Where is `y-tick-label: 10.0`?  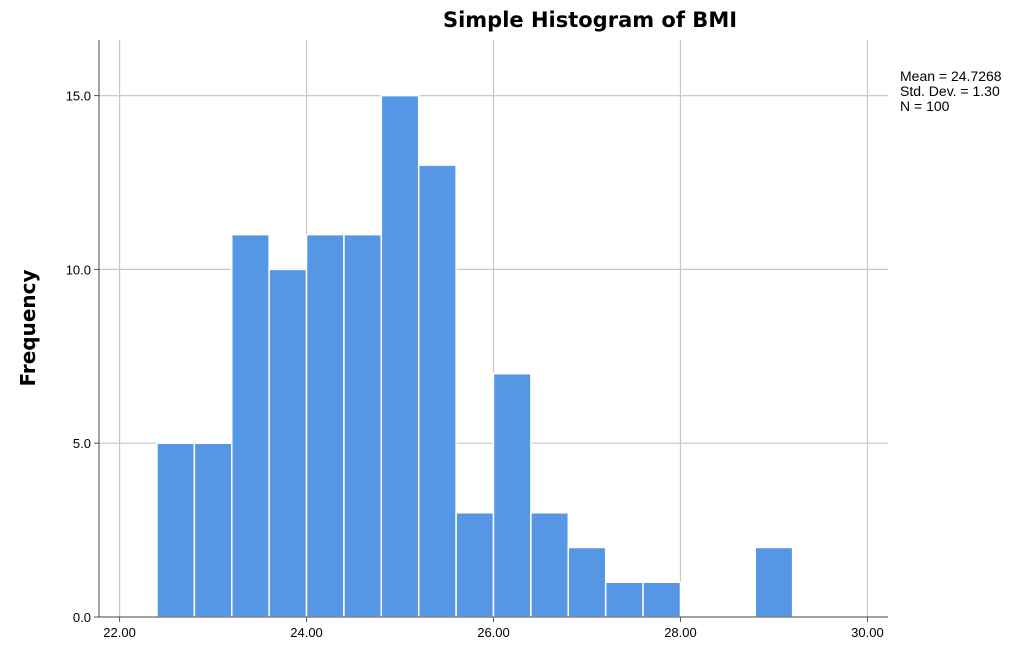
y-tick-label: 10.0 is located at coordinates (78, 269).